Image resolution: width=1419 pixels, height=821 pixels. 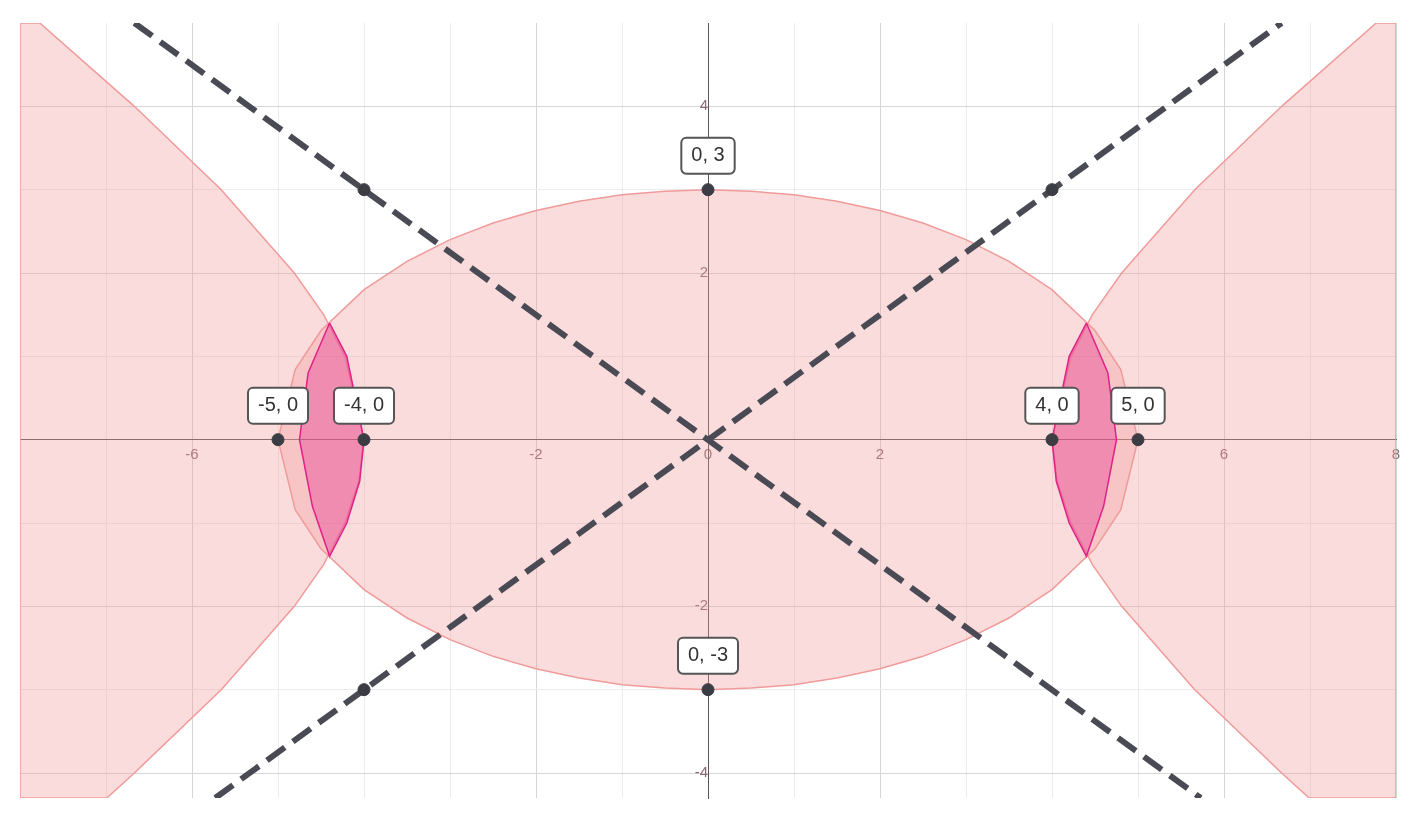 I want to click on x-tick-label: -6, so click(x=192, y=453).